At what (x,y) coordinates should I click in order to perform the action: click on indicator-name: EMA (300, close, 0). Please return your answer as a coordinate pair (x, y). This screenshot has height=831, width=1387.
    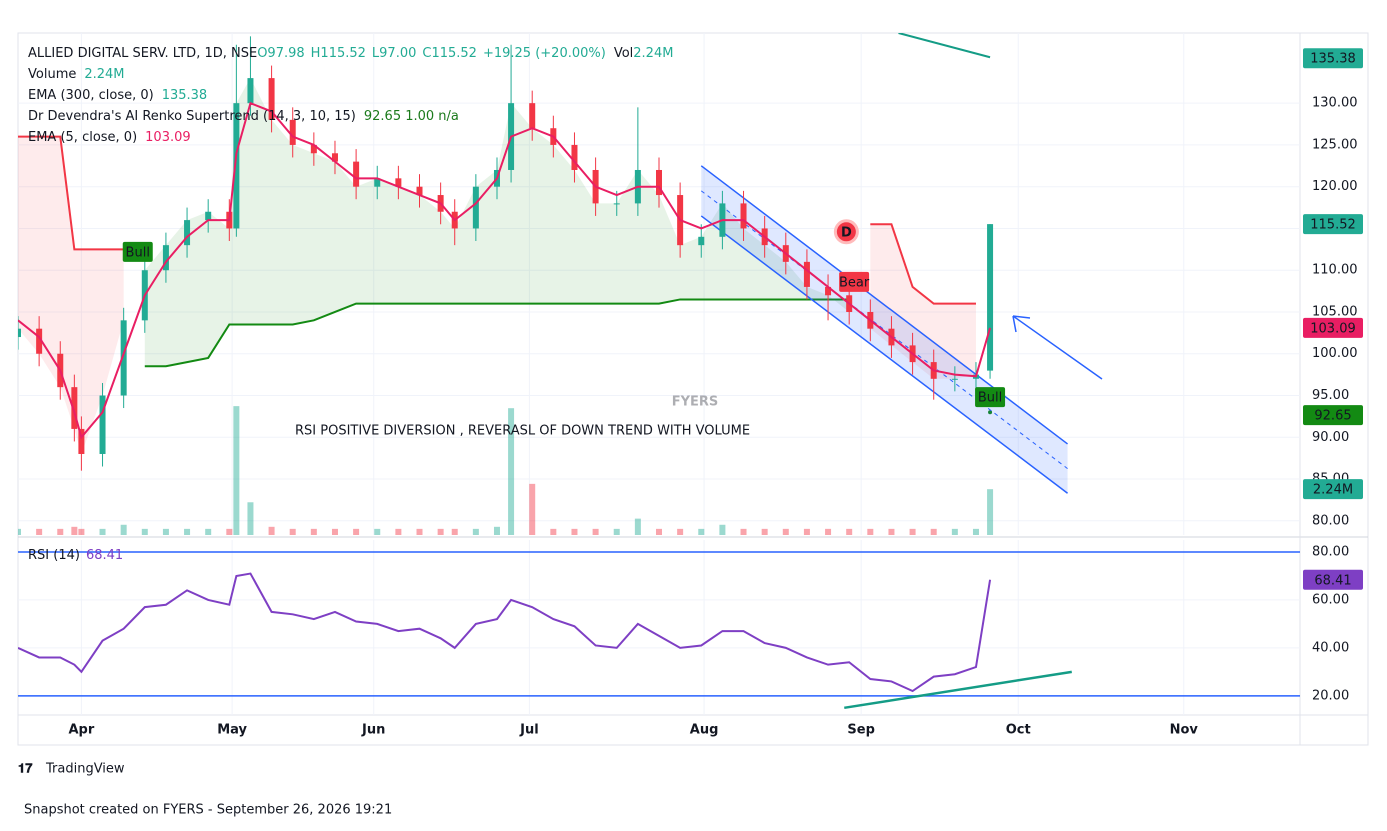
    Looking at the image, I should click on (91, 95).